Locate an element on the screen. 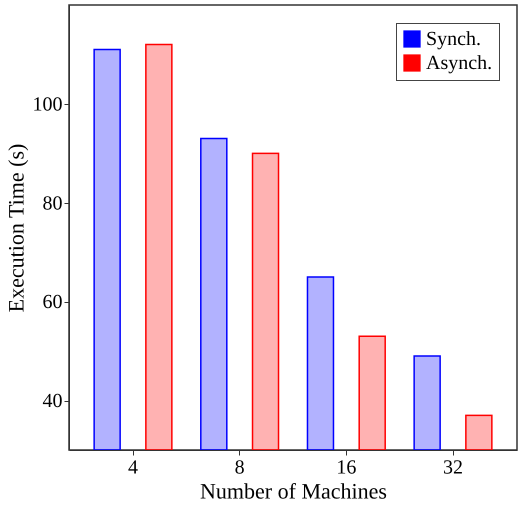  x-tick-label: 4 is located at coordinates (133, 467).